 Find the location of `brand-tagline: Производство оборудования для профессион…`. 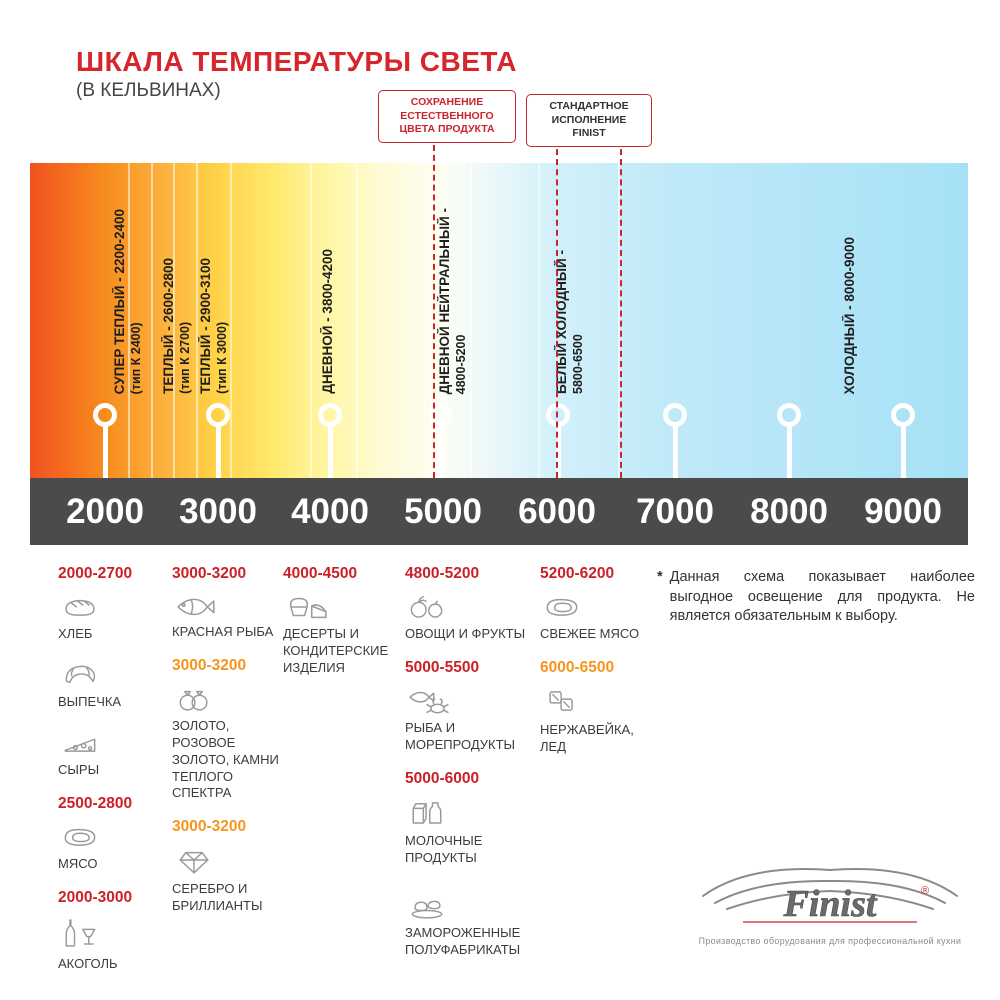

brand-tagline: Производство оборудования для профессион… is located at coordinates (830, 941).